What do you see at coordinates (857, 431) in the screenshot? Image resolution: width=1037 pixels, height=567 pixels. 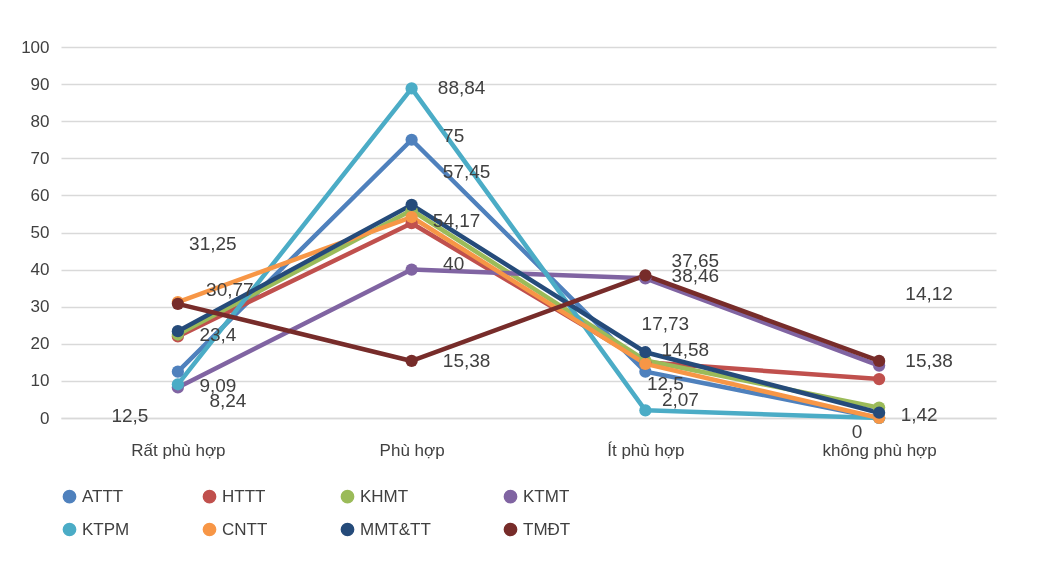 I see `data-label: 0` at bounding box center [857, 431].